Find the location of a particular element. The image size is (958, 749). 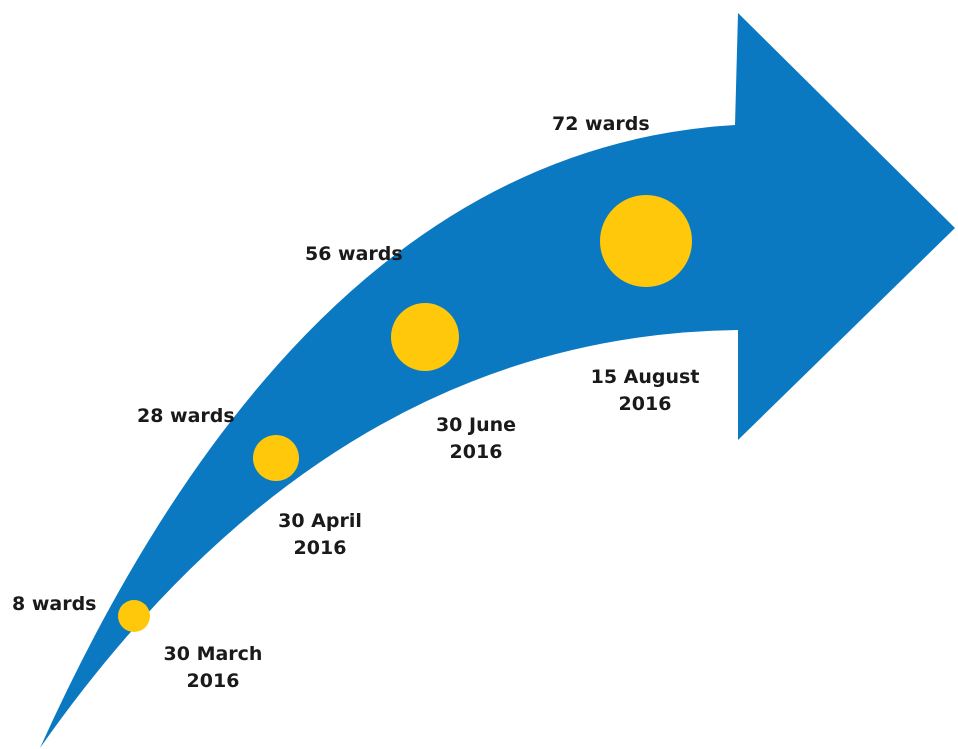

ward-count-4: 72 wards is located at coordinates (601, 124).